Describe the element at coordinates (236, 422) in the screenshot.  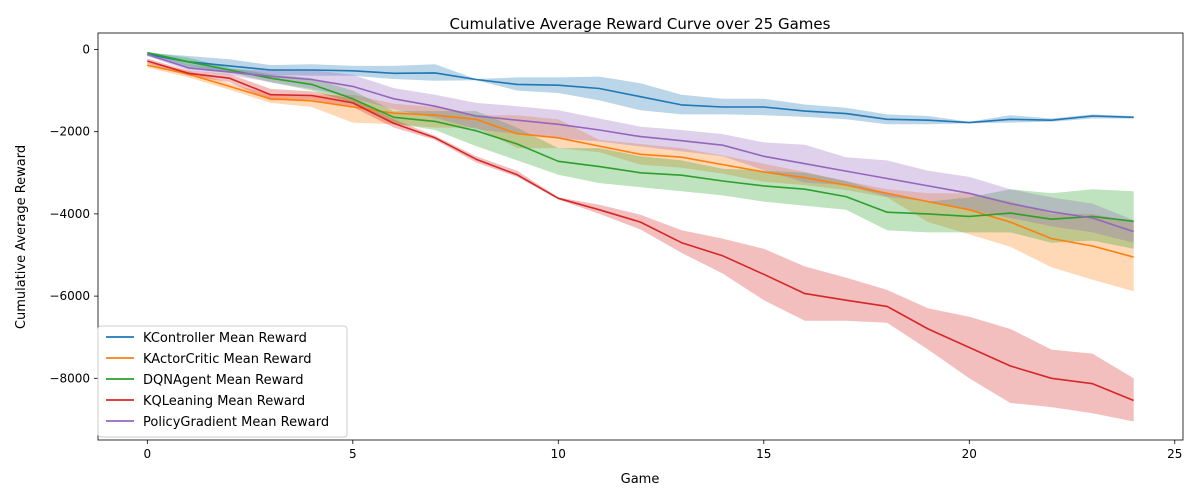
I see `legend-label: PolicyGradient Mean Reward` at that location.